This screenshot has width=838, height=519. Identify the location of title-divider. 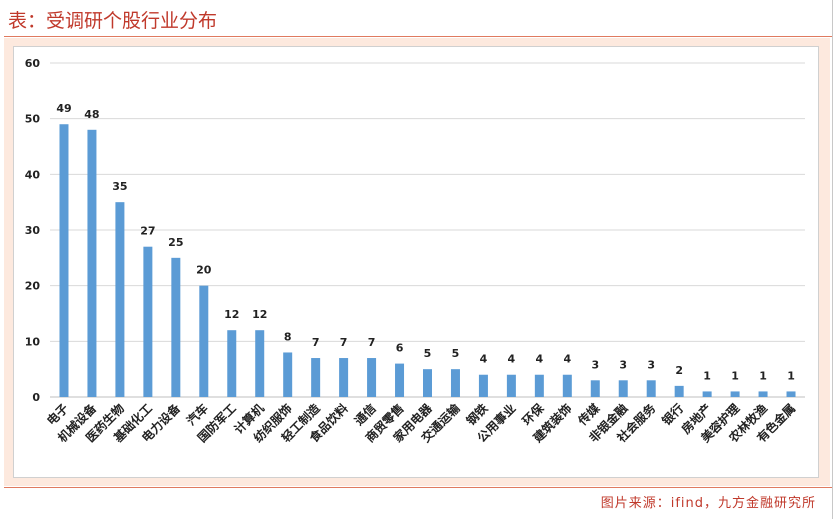
(418, 36).